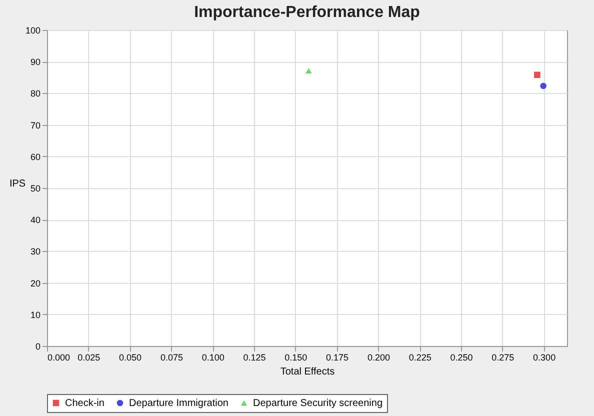 This screenshot has height=416, width=594. Describe the element at coordinates (35, 251) in the screenshot. I see `y-tick-label: 30` at that location.